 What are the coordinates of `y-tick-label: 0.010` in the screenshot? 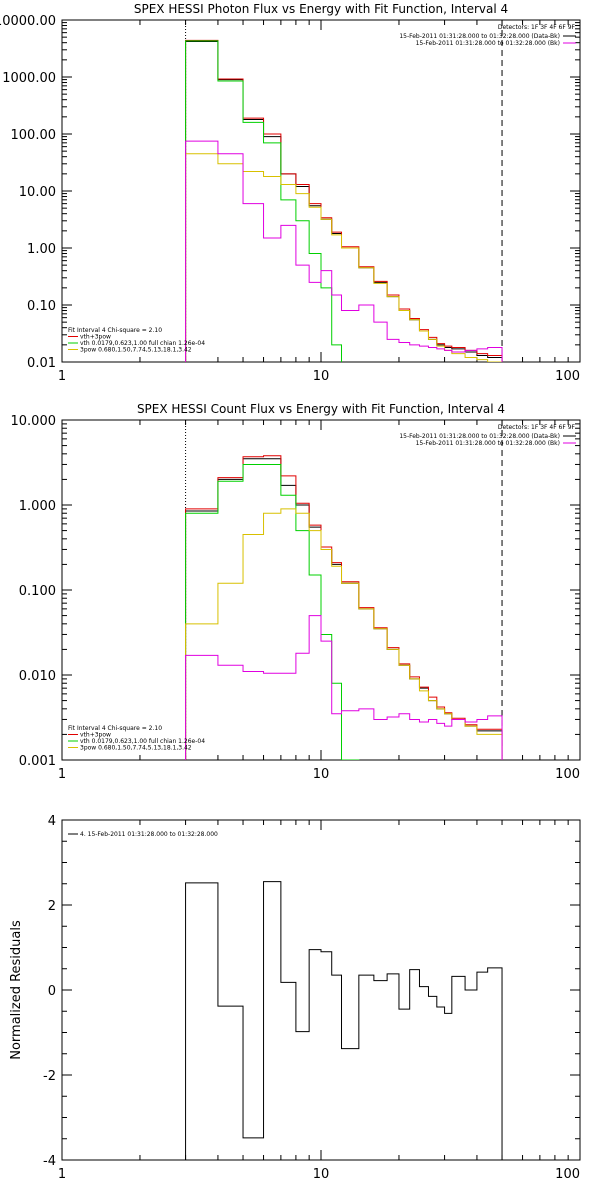 It's located at (37, 676).